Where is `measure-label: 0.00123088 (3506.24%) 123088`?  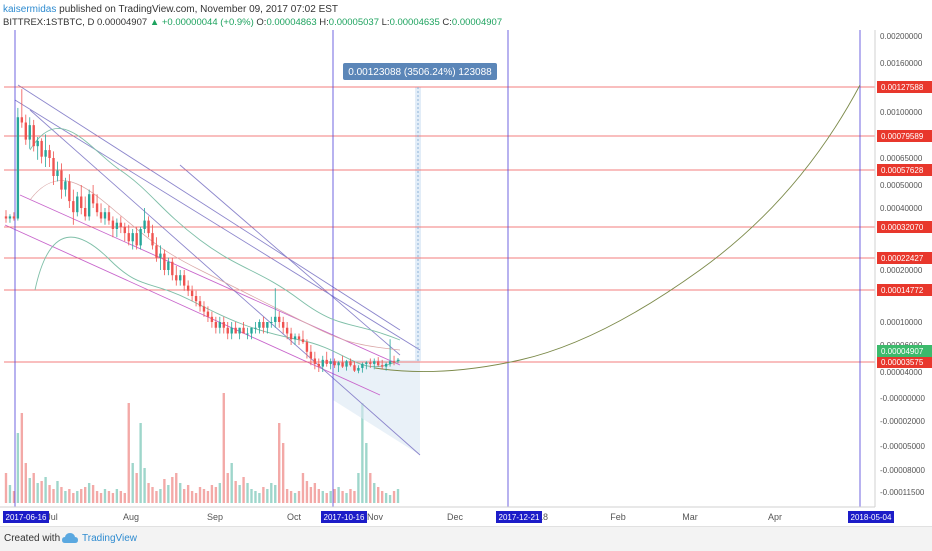 measure-label: 0.00123088 (3506.24%) 123088 is located at coordinates (420, 72).